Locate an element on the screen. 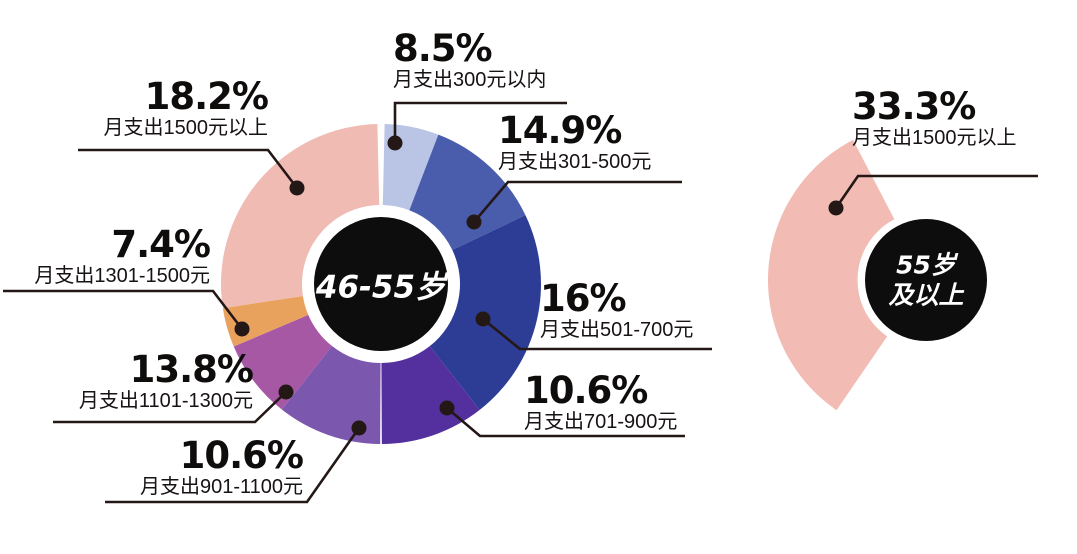  slice-percent: 33.3% is located at coordinates (914, 106).